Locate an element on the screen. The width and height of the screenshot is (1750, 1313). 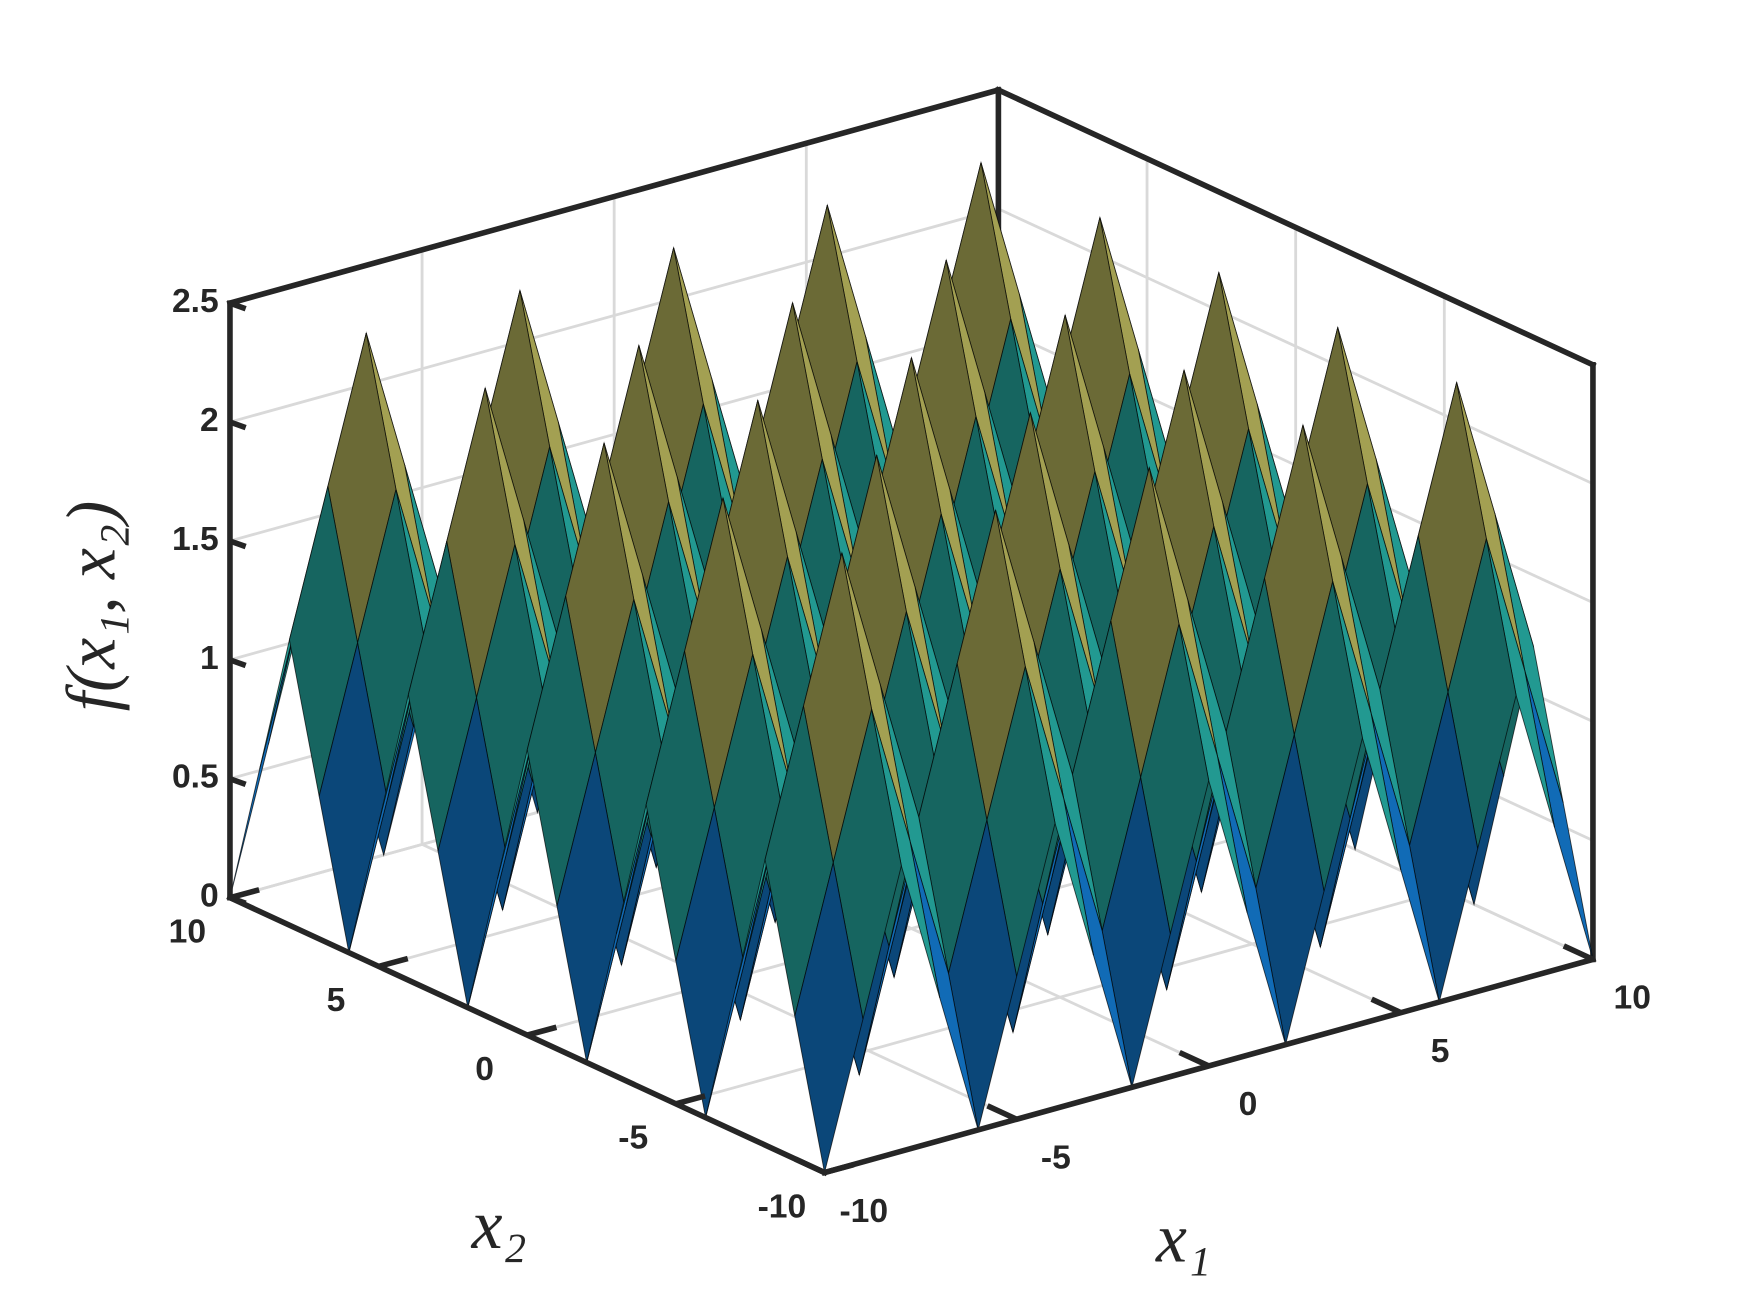
x2-label: x₂ is located at coordinates (499, 1225).